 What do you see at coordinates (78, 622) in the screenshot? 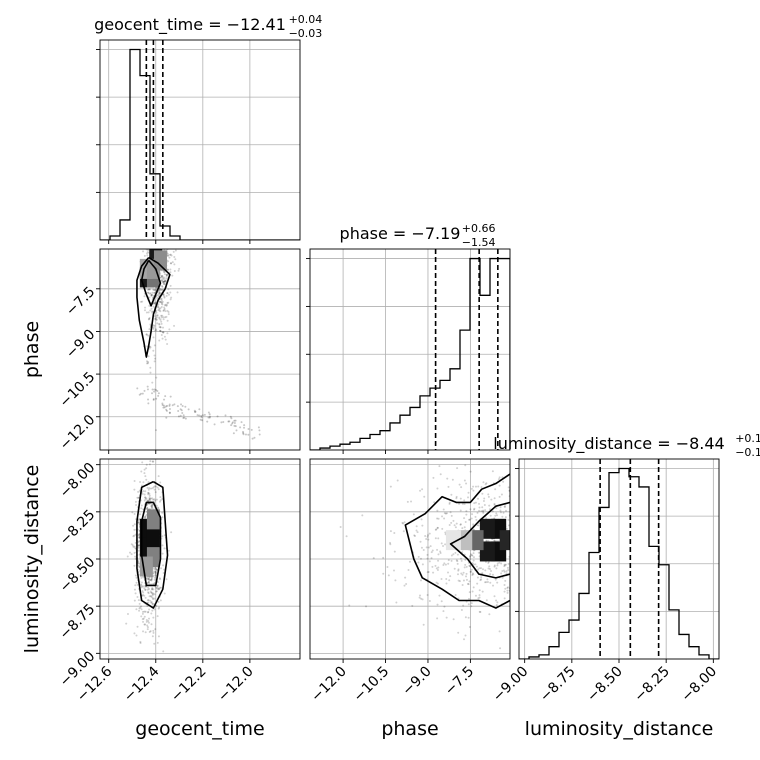
I see `y-tick-label: −8.75` at bounding box center [78, 622].